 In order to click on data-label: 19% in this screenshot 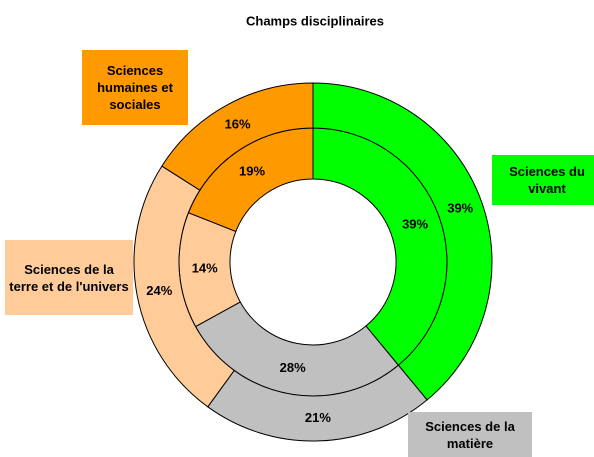, I will do `click(252, 171)`.